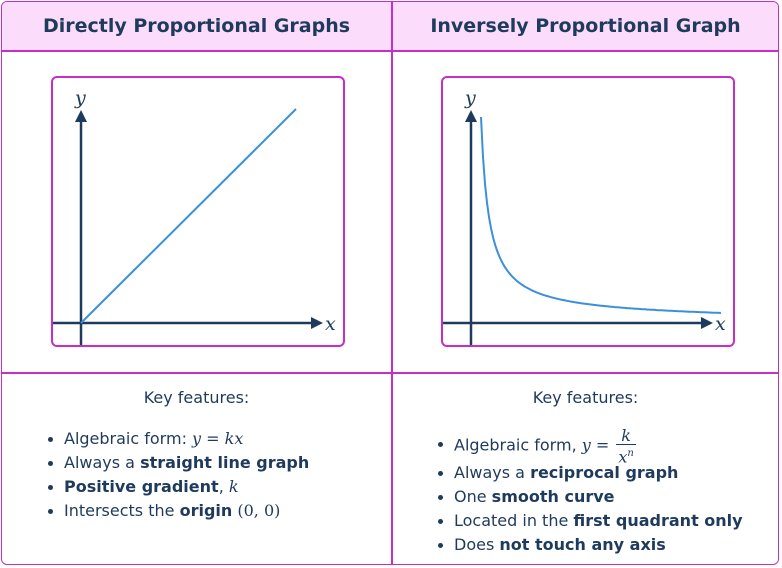  I want to click on column-divider, so click(392, 283).